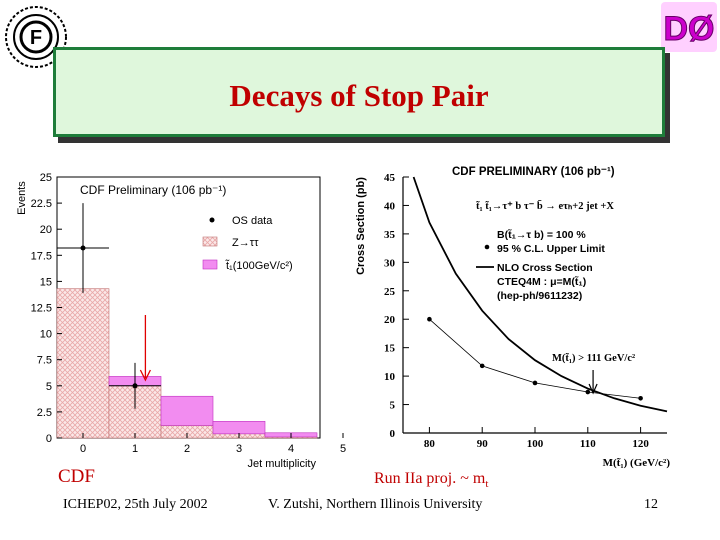 This screenshot has height=540, width=720. I want to click on title-box: Decays of Stop Pair, so click(359, 92).